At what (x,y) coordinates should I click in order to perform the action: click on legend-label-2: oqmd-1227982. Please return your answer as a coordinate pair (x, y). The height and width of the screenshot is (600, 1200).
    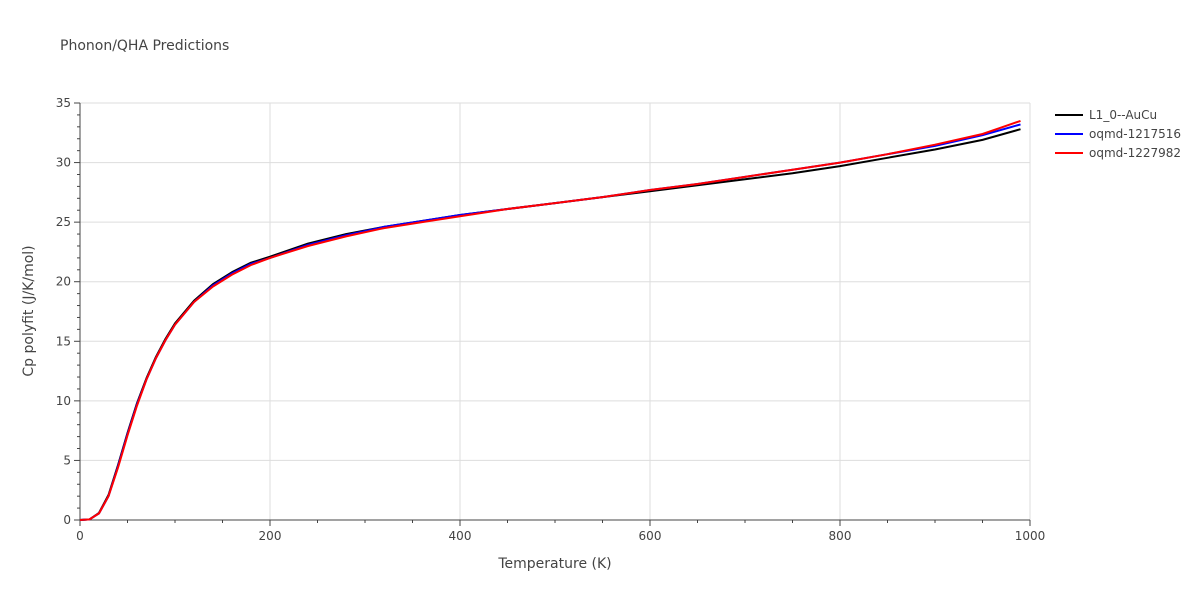
    Looking at the image, I should click on (1135, 153).